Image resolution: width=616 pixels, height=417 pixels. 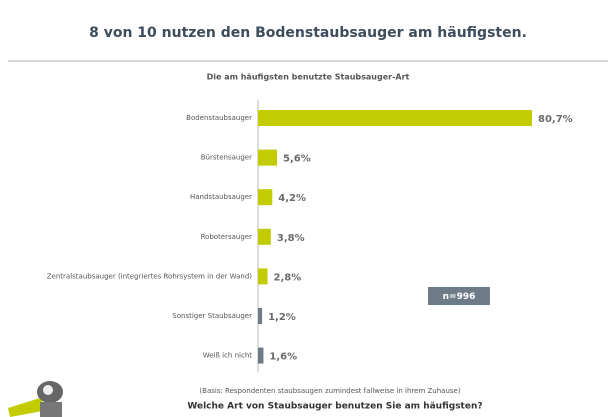 I want to click on category-label: Robotersauger, so click(x=227, y=237).